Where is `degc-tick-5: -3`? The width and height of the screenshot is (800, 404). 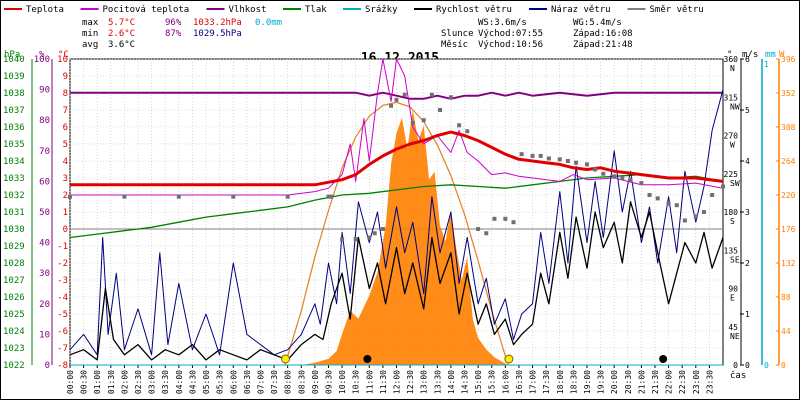 degc-tick-5: -3 is located at coordinates (62, 281).